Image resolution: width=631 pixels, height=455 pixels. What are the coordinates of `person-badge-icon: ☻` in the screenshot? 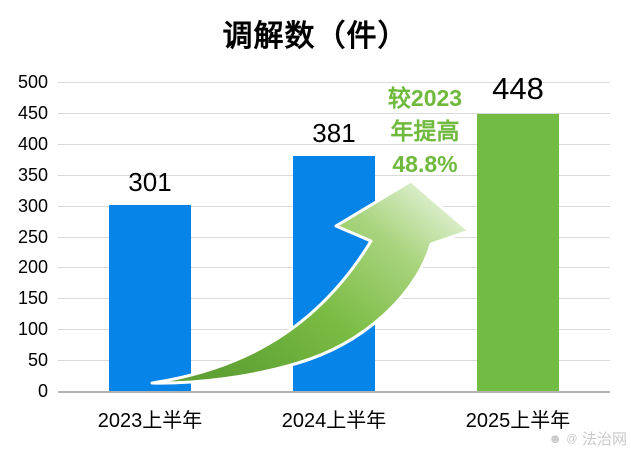 It's located at (555, 438).